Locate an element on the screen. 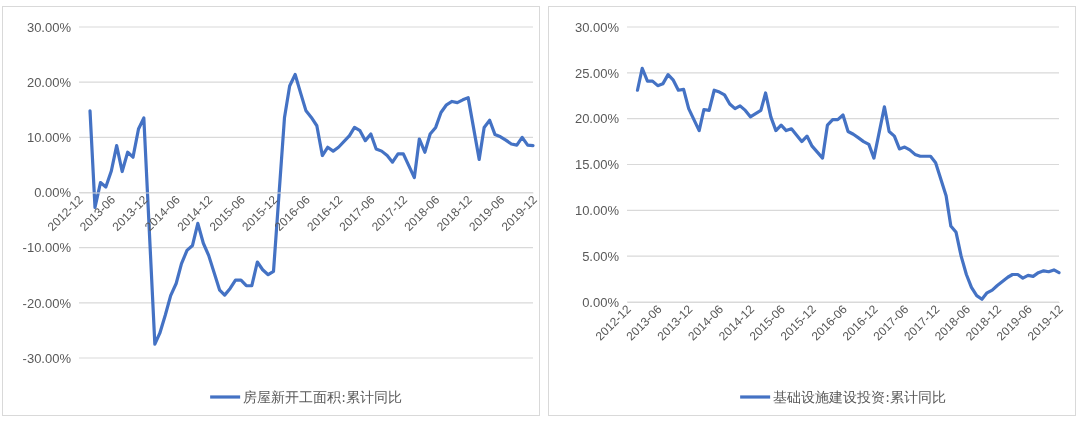 Image resolution: width=1078 pixels, height=423 pixels. y-tick-label: -30.00% is located at coordinates (47, 358).